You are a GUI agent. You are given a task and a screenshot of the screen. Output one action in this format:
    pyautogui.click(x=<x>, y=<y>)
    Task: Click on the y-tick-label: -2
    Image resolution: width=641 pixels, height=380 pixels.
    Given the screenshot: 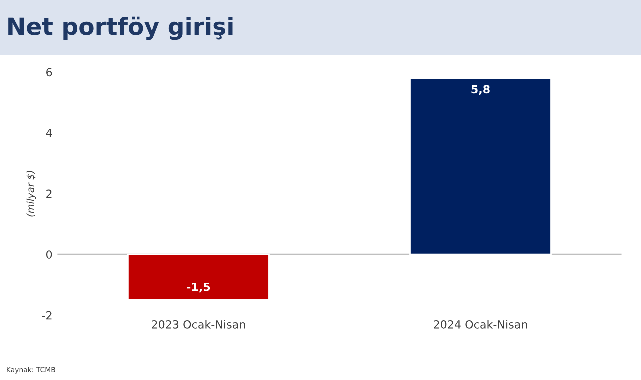 What is the action you would take?
    pyautogui.click(x=47, y=315)
    